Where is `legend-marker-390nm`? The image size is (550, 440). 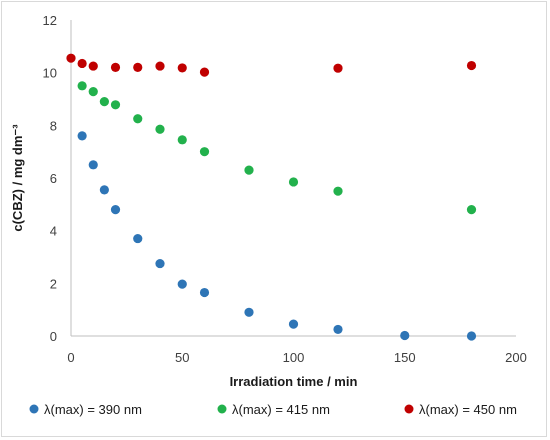
legend-marker-390nm is located at coordinates (34, 409).